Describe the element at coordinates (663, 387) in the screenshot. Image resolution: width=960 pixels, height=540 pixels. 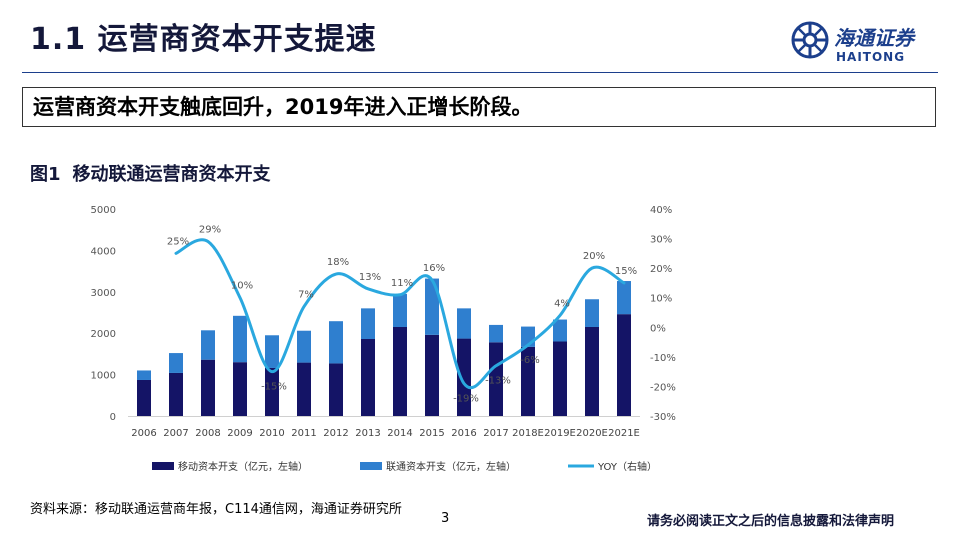
I see `y-right-tick-label: -20%` at that location.